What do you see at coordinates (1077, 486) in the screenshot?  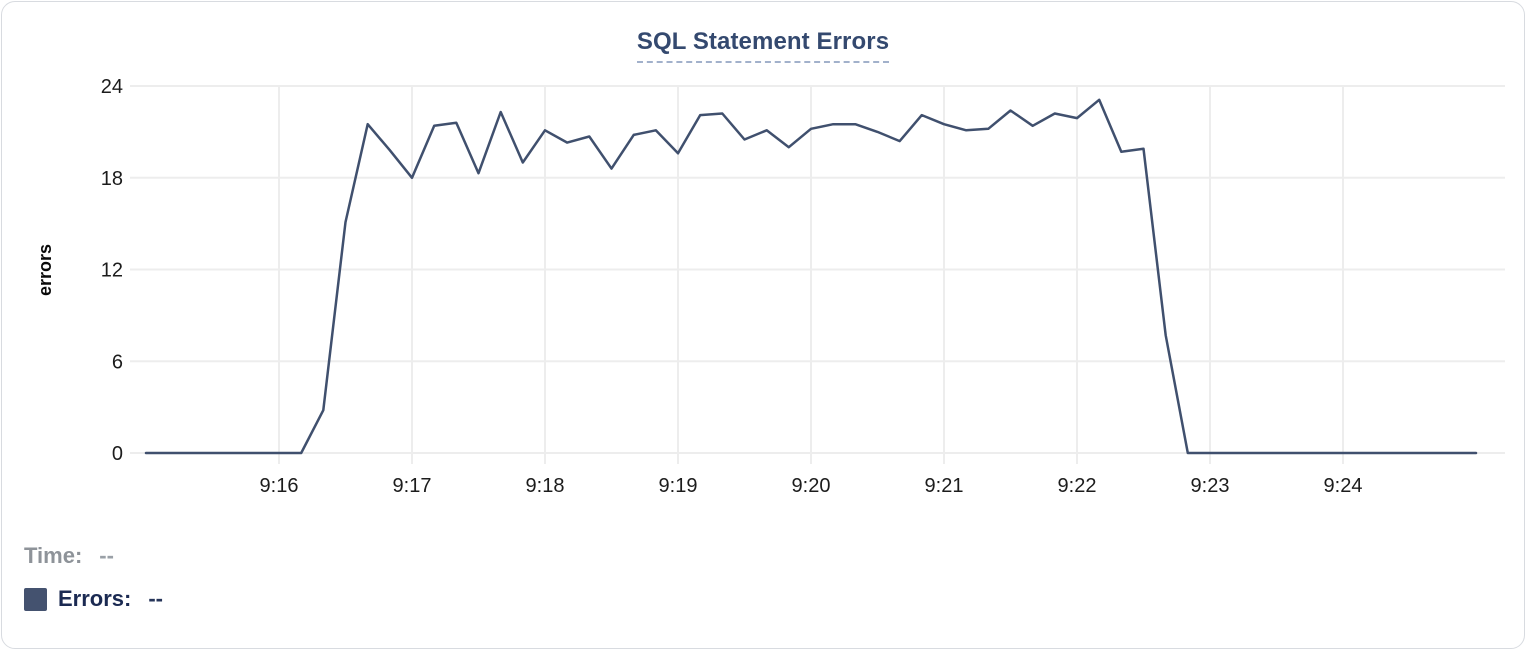 I see `x-tick-label: 9:22` at bounding box center [1077, 486].